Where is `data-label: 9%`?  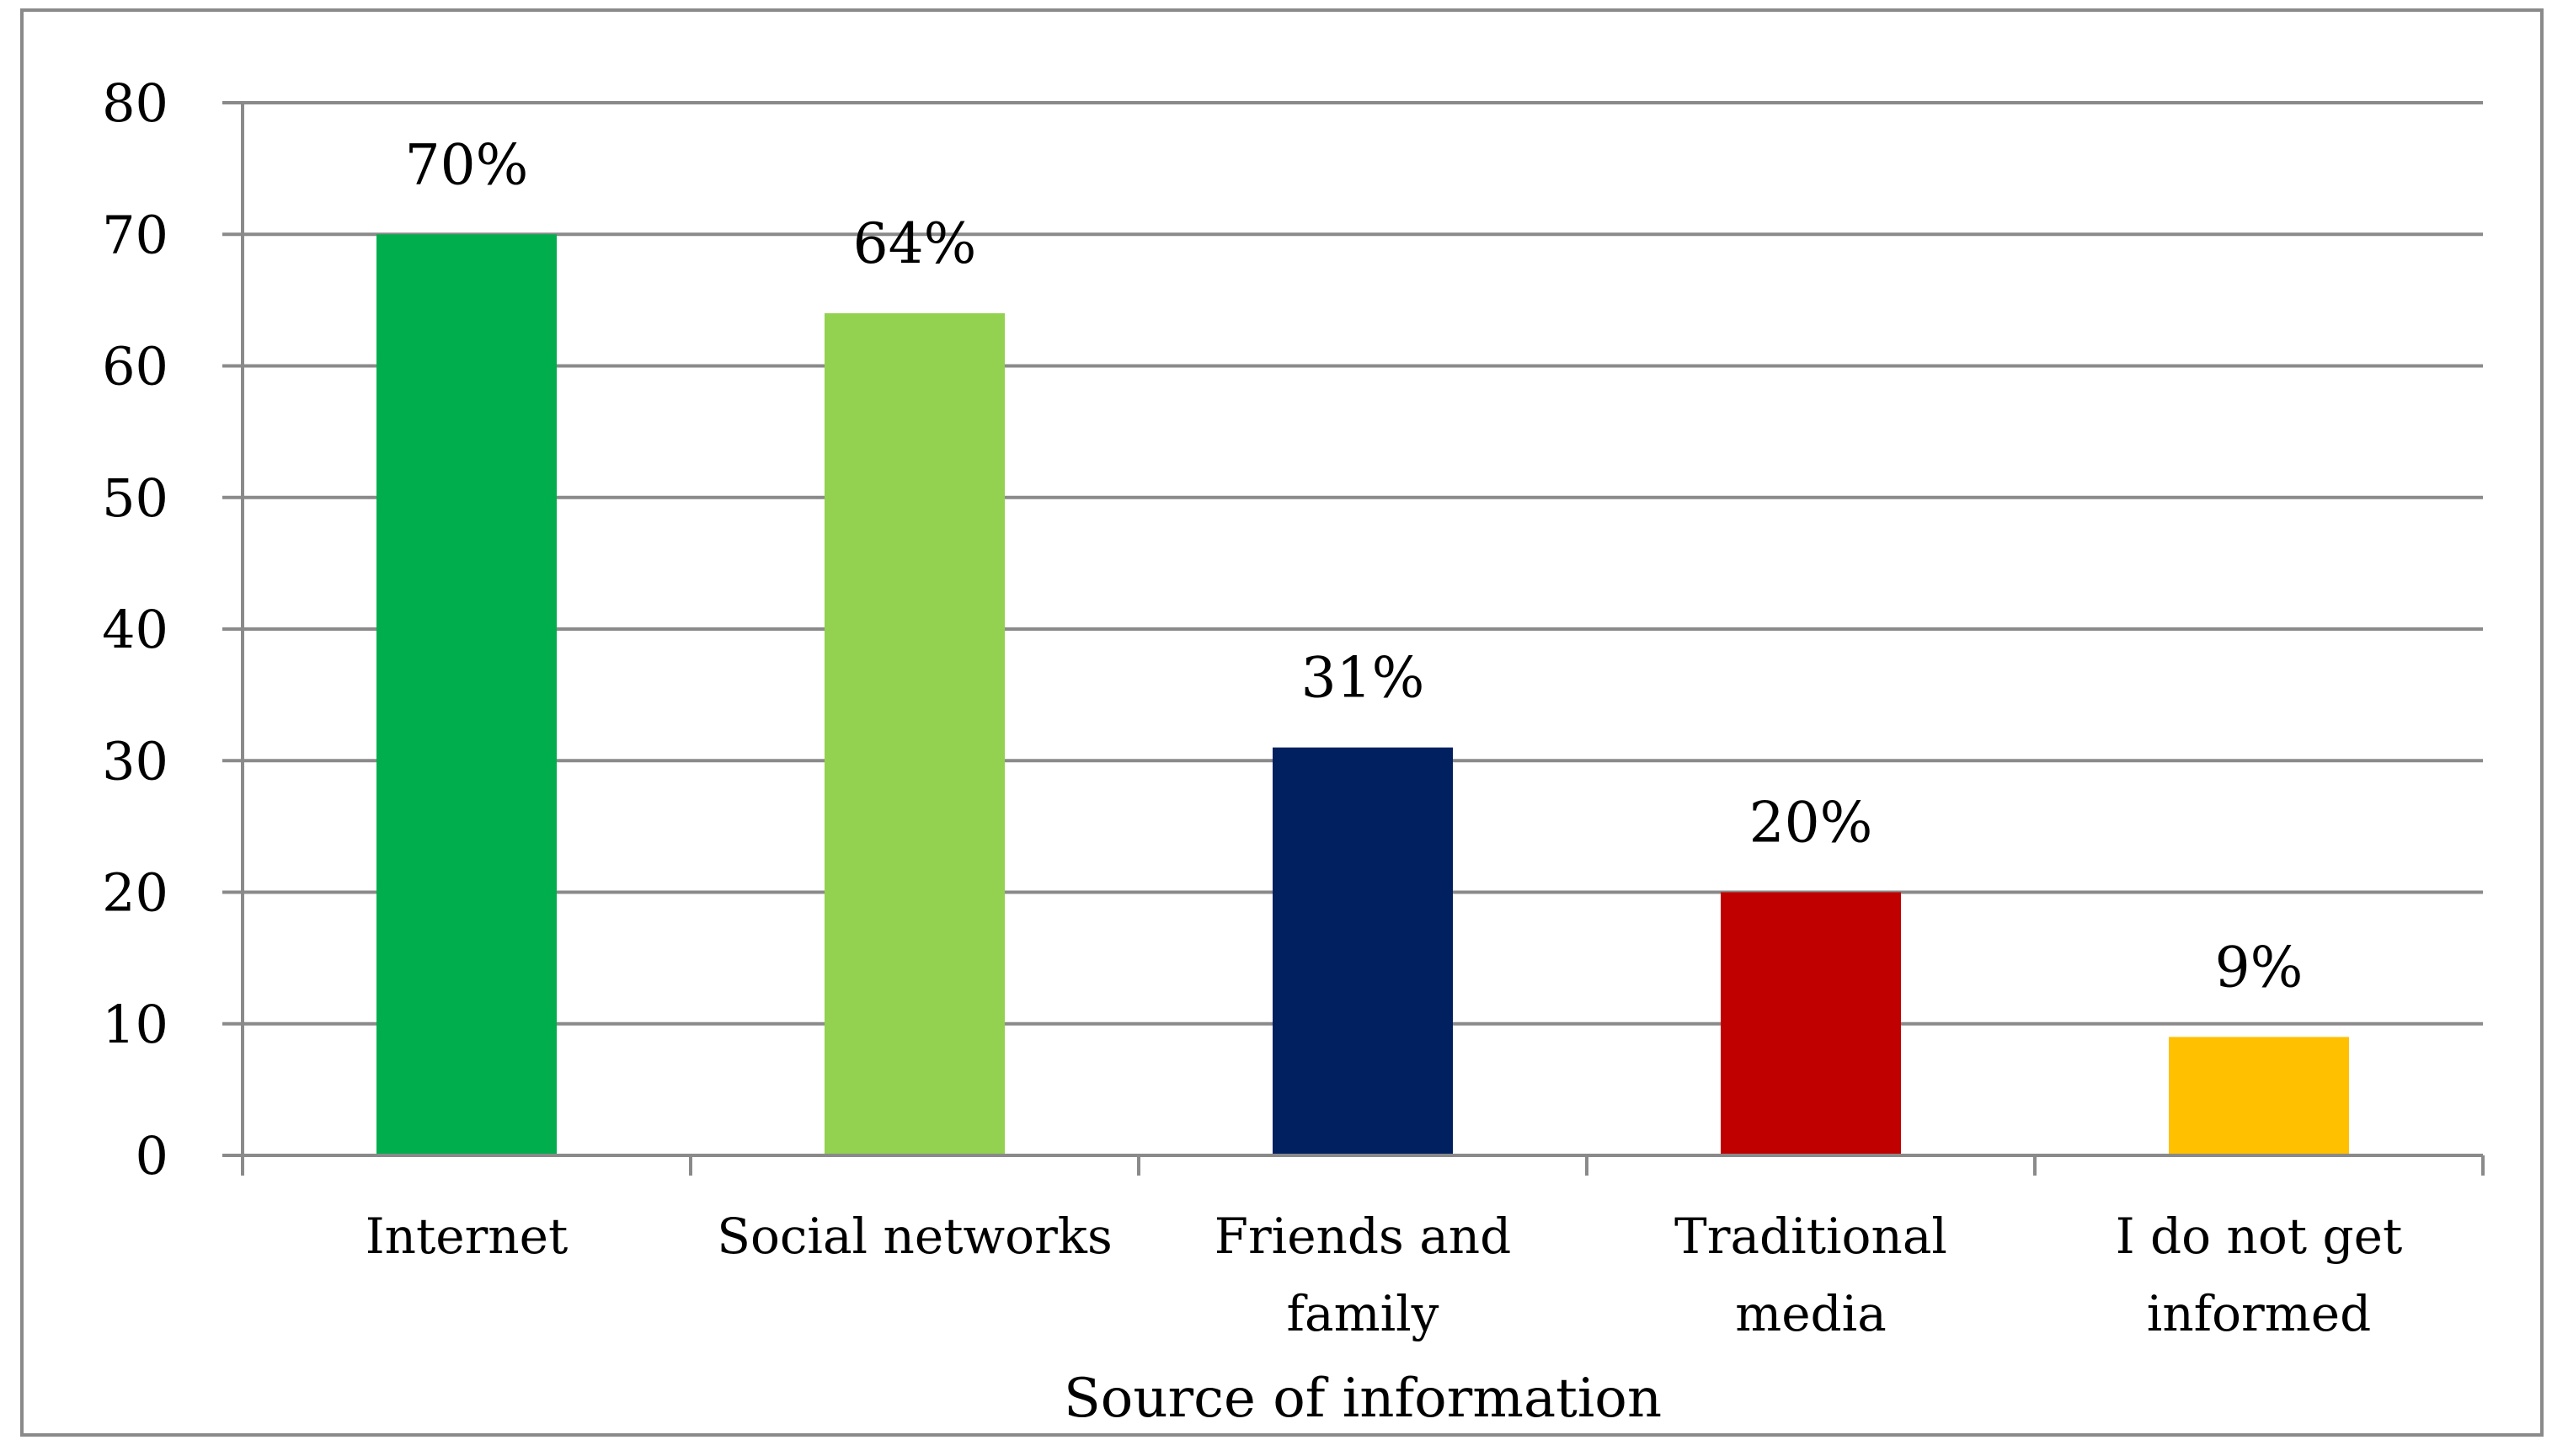 data-label: 9% is located at coordinates (2259, 967).